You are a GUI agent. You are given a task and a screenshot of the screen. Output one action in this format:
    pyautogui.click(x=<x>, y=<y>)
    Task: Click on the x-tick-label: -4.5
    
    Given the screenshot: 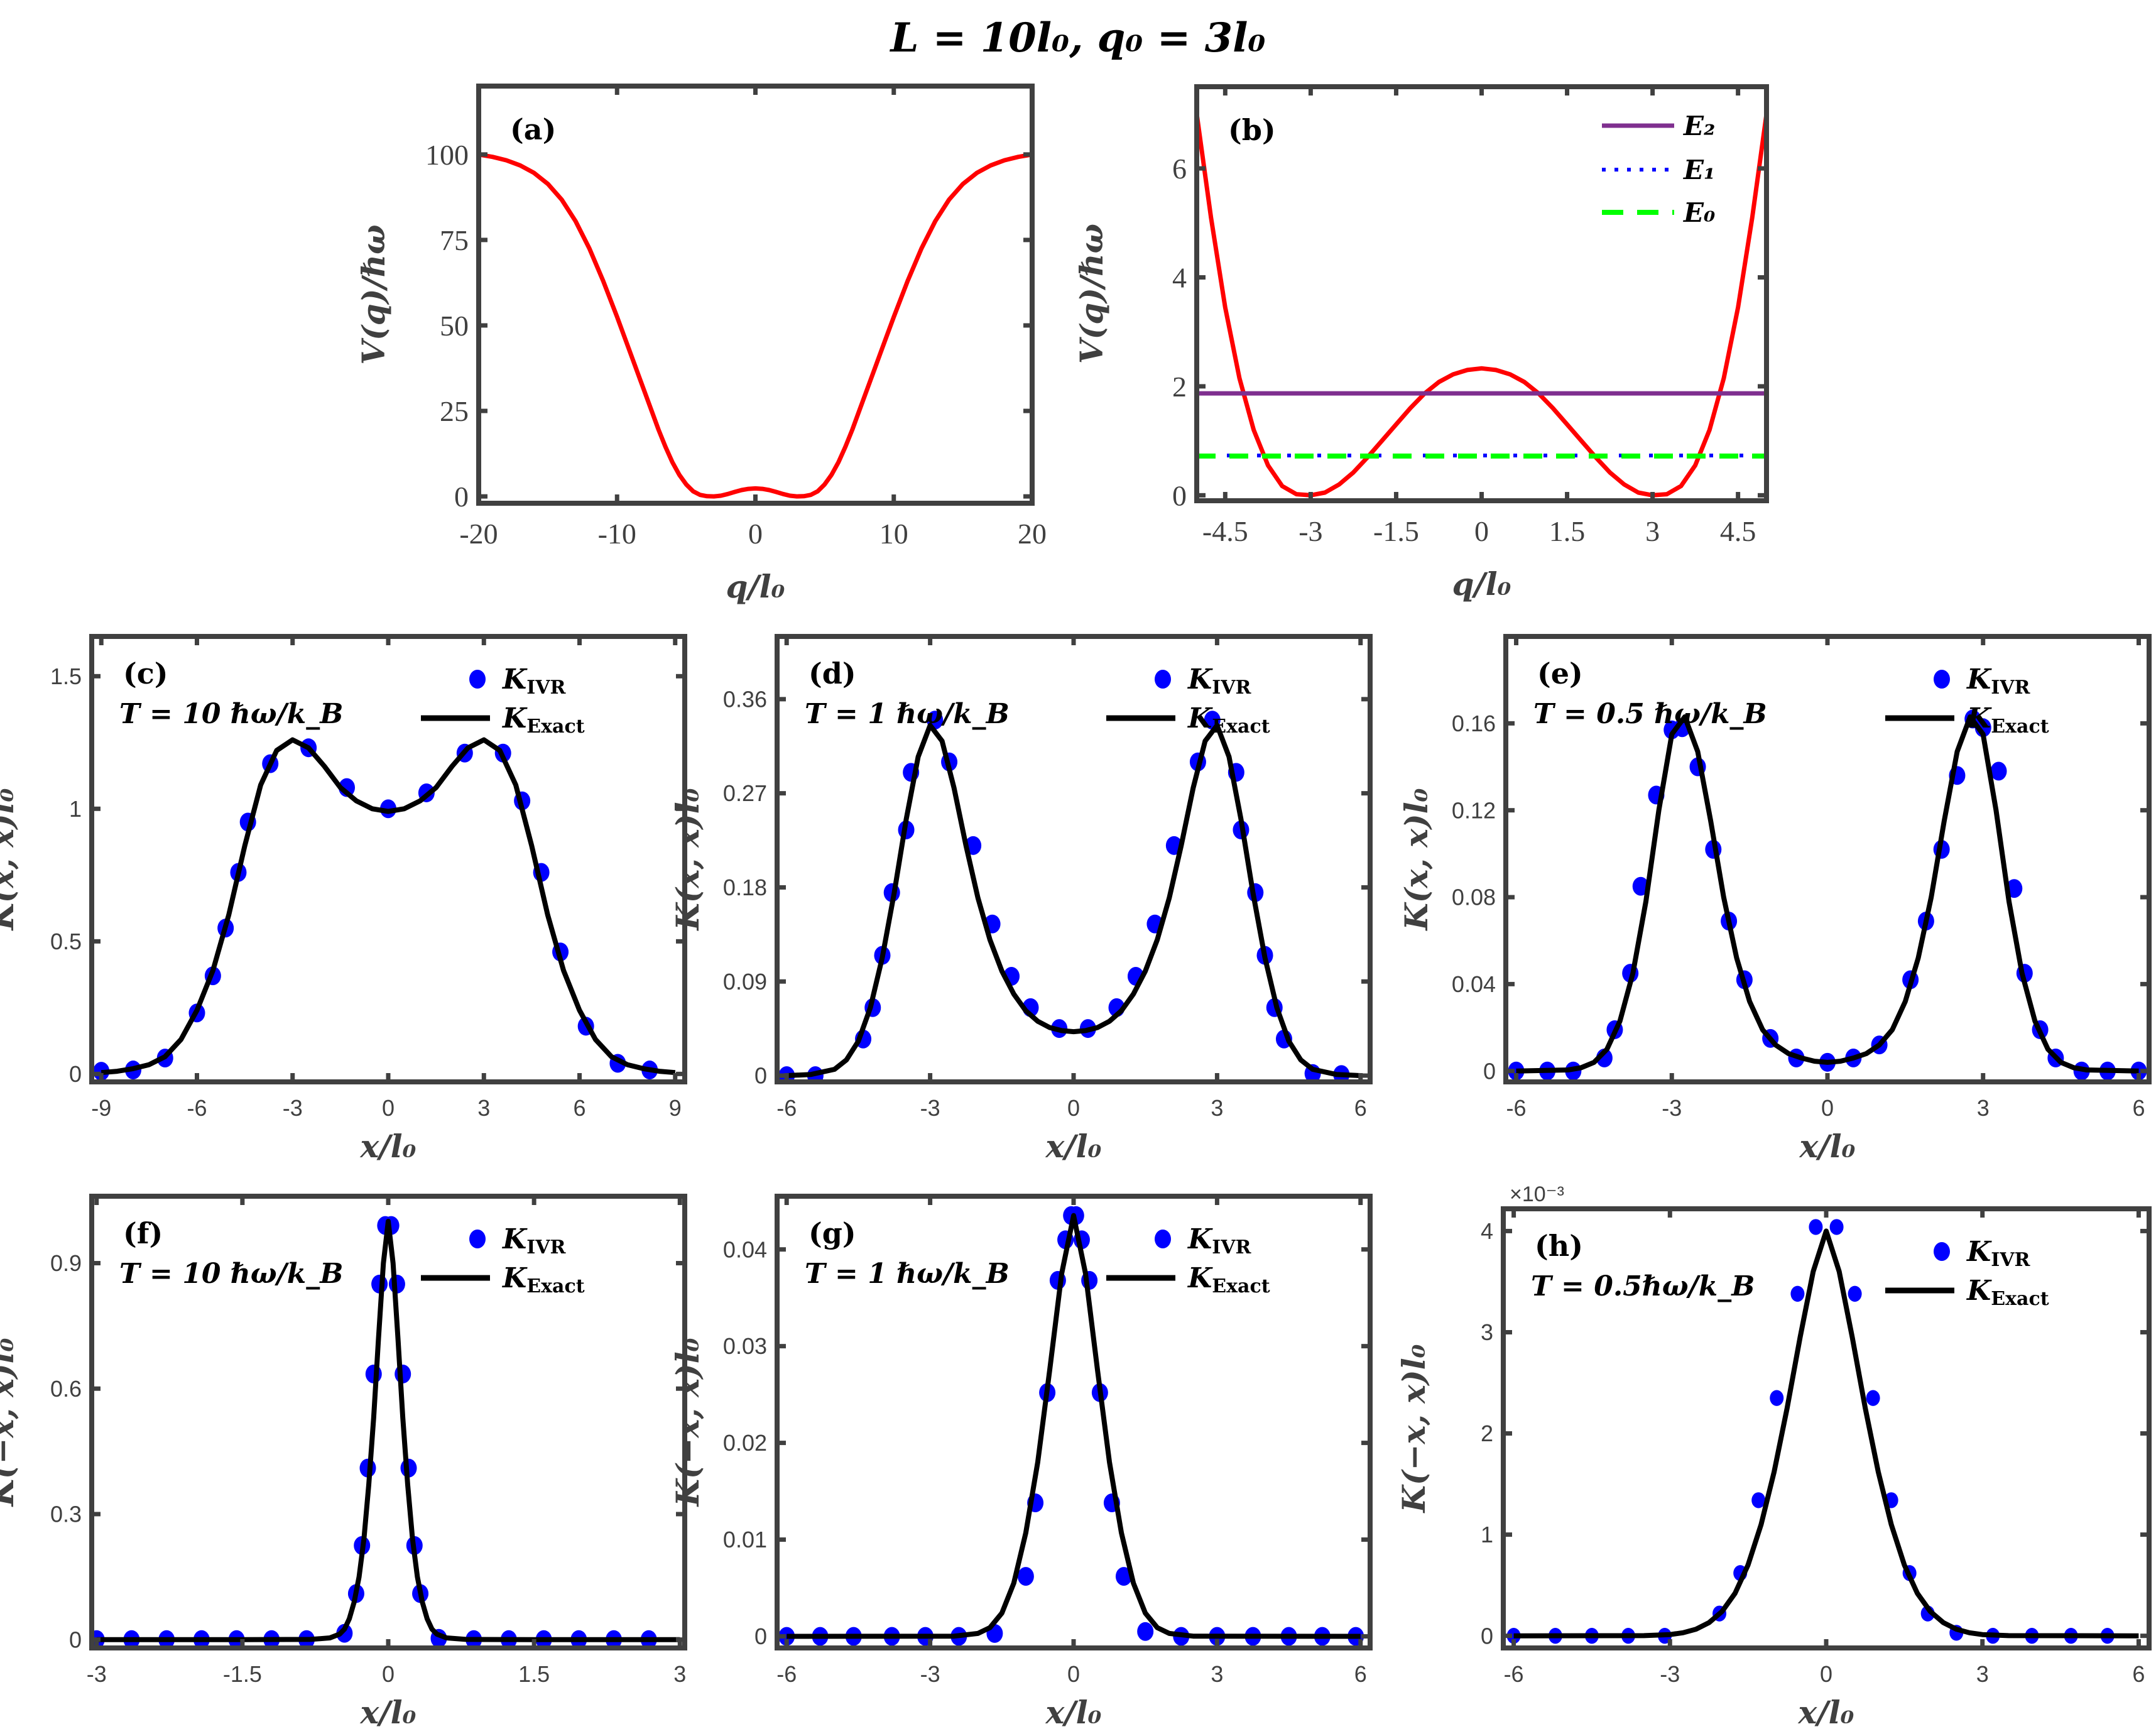 What is the action you would take?
    pyautogui.click(x=1225, y=531)
    